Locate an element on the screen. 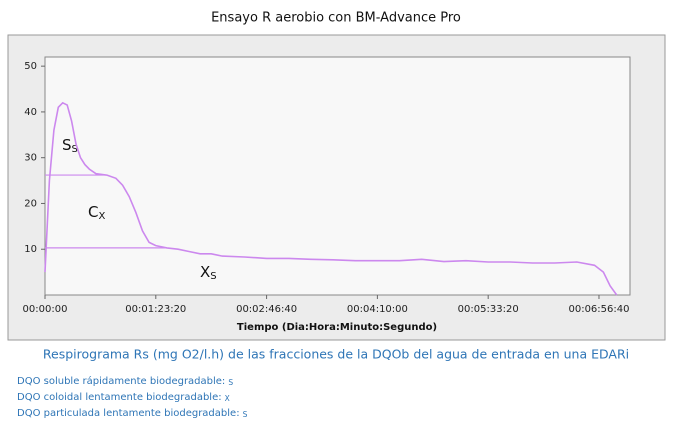 The width and height of the screenshot is (673, 436). note-sub: X is located at coordinates (227, 398).